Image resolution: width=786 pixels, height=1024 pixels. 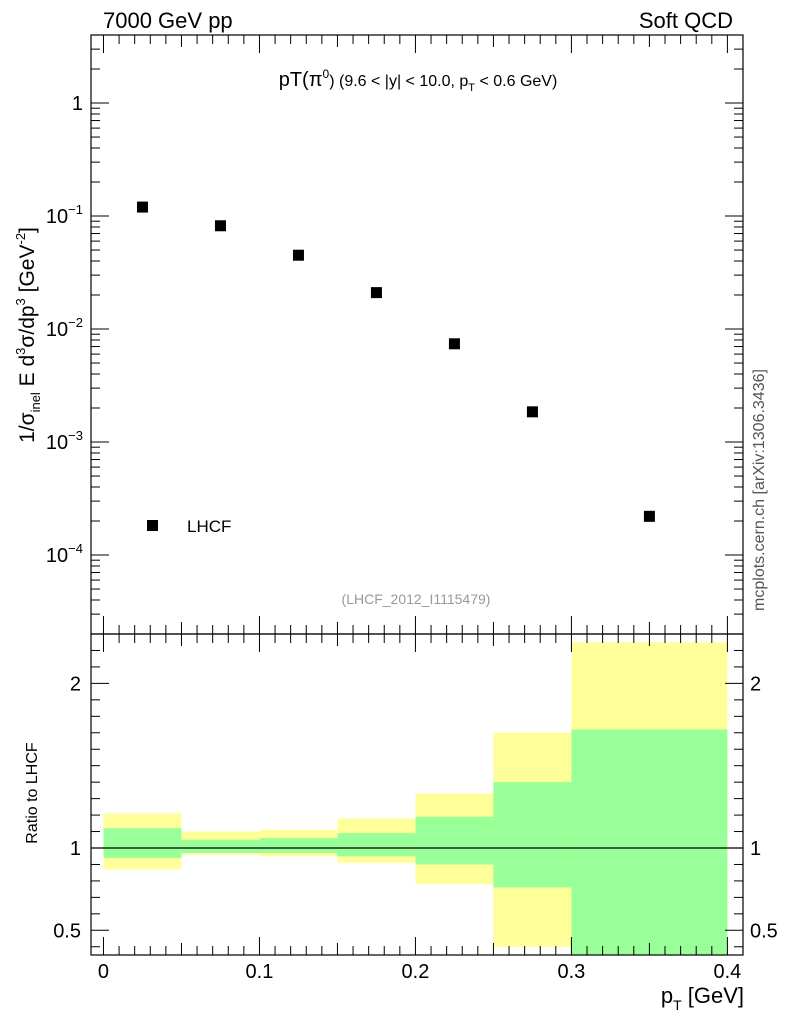 What do you see at coordinates (686, 20) in the screenshot?
I see `header-right: Soft QCD` at bounding box center [686, 20].